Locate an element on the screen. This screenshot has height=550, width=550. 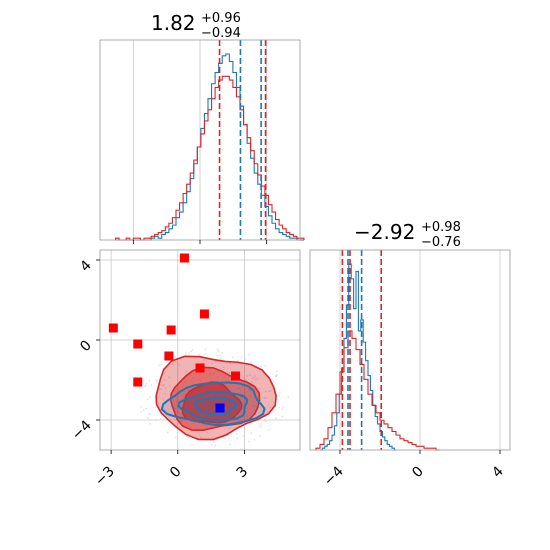
contour-model-a is located at coordinates (213, 403).